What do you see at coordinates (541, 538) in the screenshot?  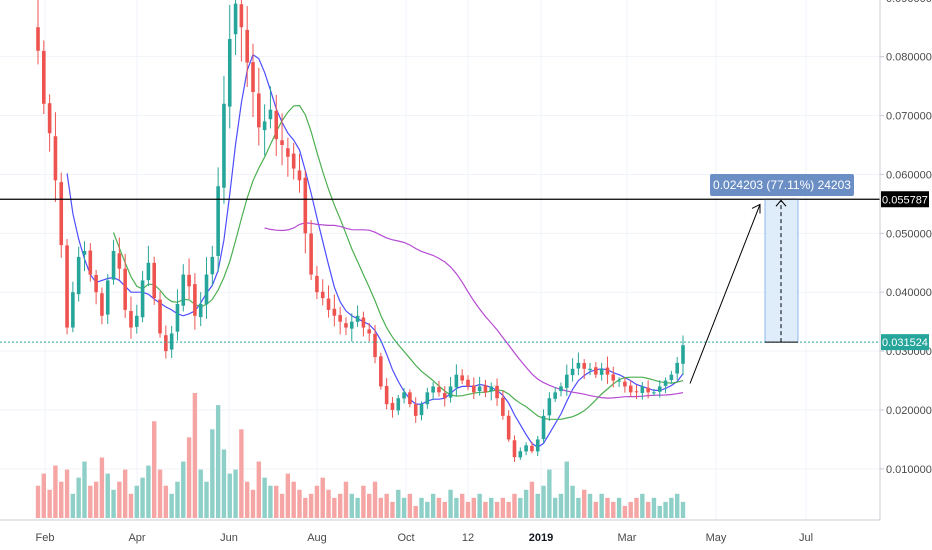 I see `time-tick-label: 2019` at bounding box center [541, 538].